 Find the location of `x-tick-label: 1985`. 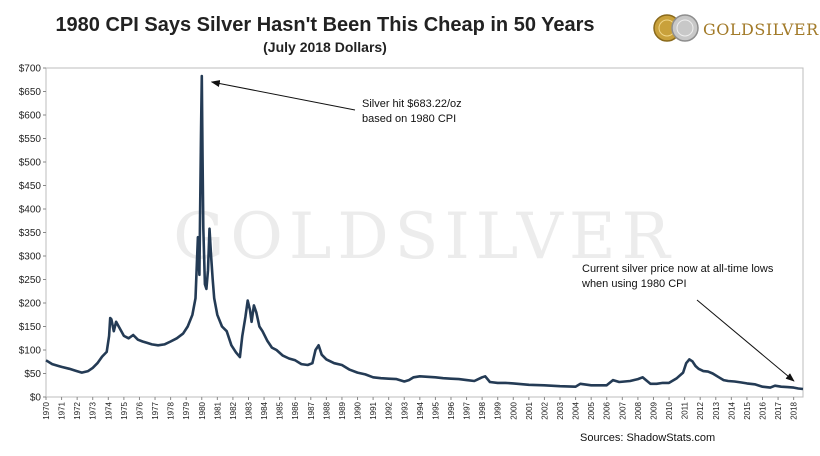

x-tick-label: 1985 is located at coordinates (280, 410).